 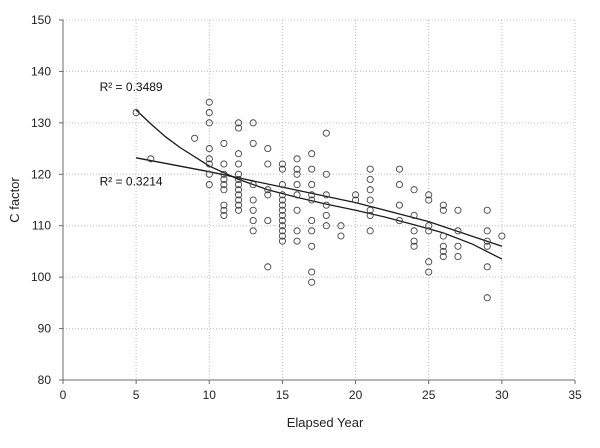 I want to click on y-tick-label: 110, so click(x=41, y=226).